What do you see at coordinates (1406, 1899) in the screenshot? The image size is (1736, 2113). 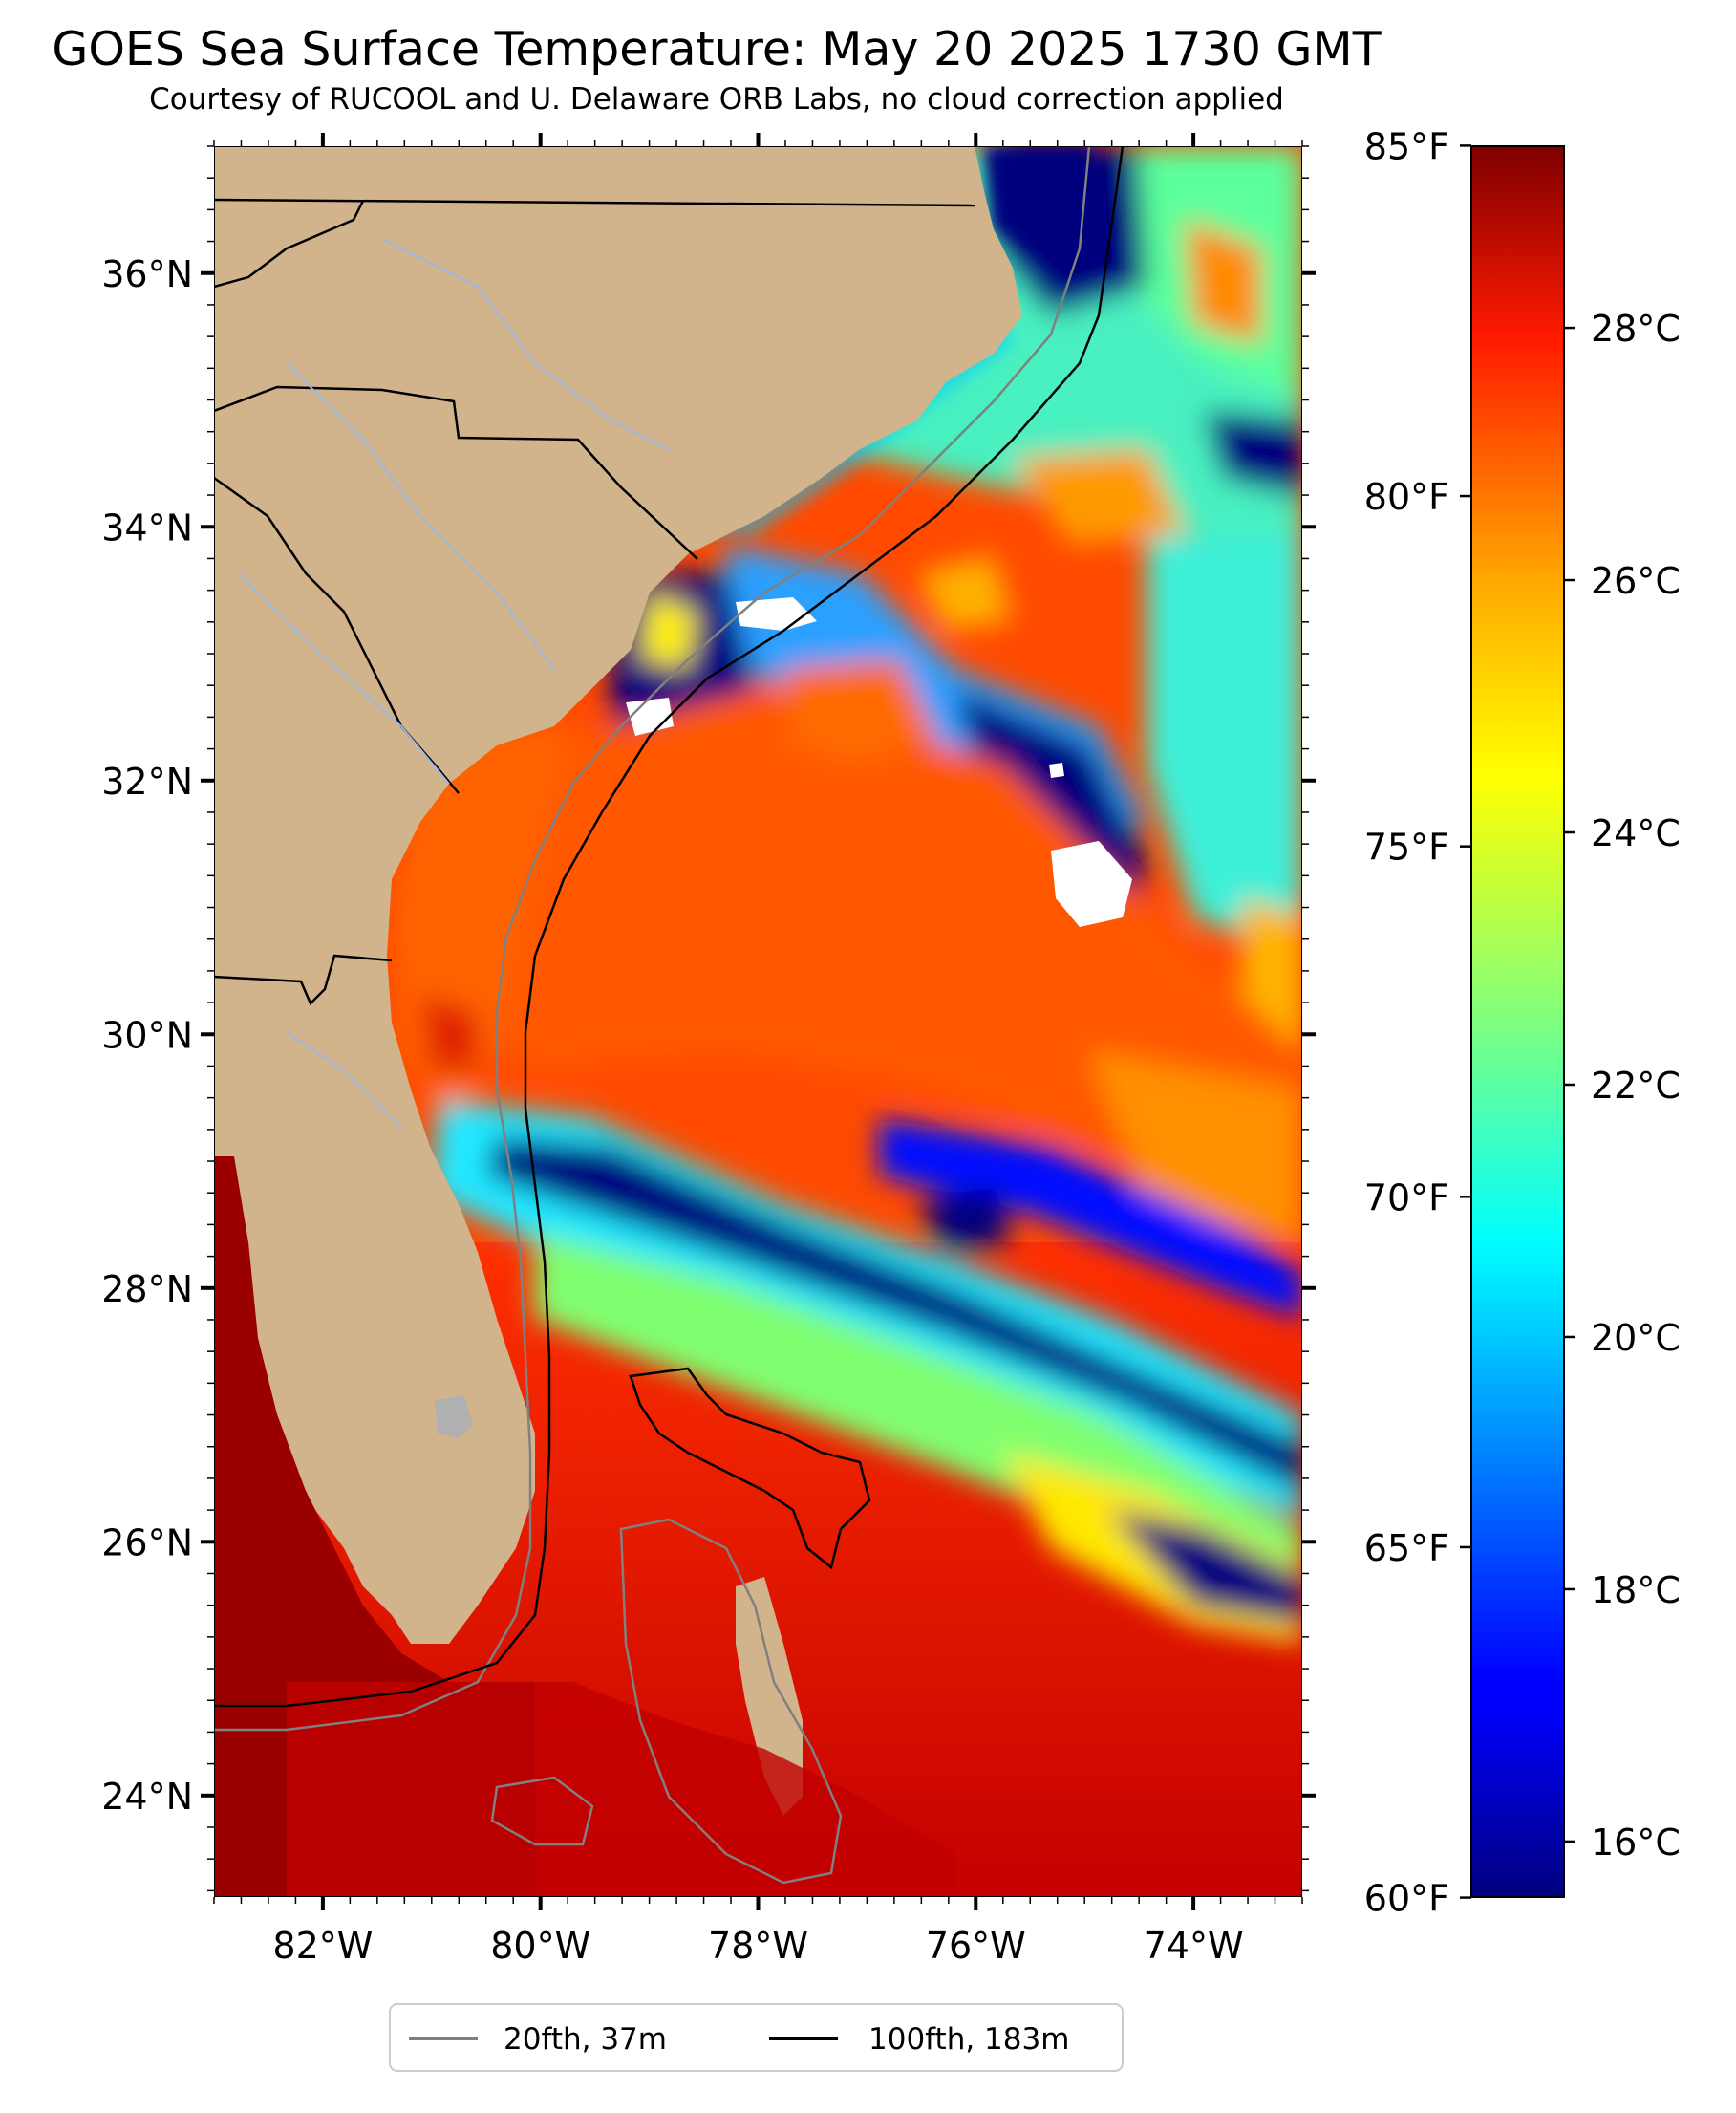 I see `fahrenheit-tick-label: 60°F` at bounding box center [1406, 1899].